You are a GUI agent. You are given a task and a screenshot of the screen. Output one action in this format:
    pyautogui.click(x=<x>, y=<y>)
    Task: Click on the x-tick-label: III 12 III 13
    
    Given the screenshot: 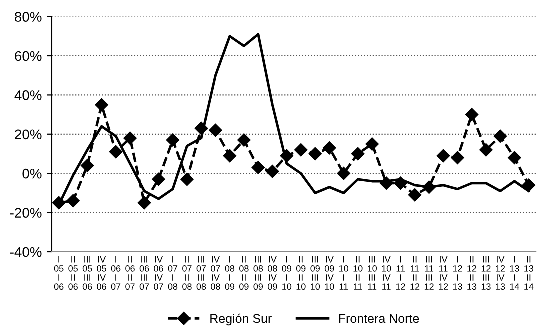 What is the action you would take?
    pyautogui.click(x=486, y=273)
    